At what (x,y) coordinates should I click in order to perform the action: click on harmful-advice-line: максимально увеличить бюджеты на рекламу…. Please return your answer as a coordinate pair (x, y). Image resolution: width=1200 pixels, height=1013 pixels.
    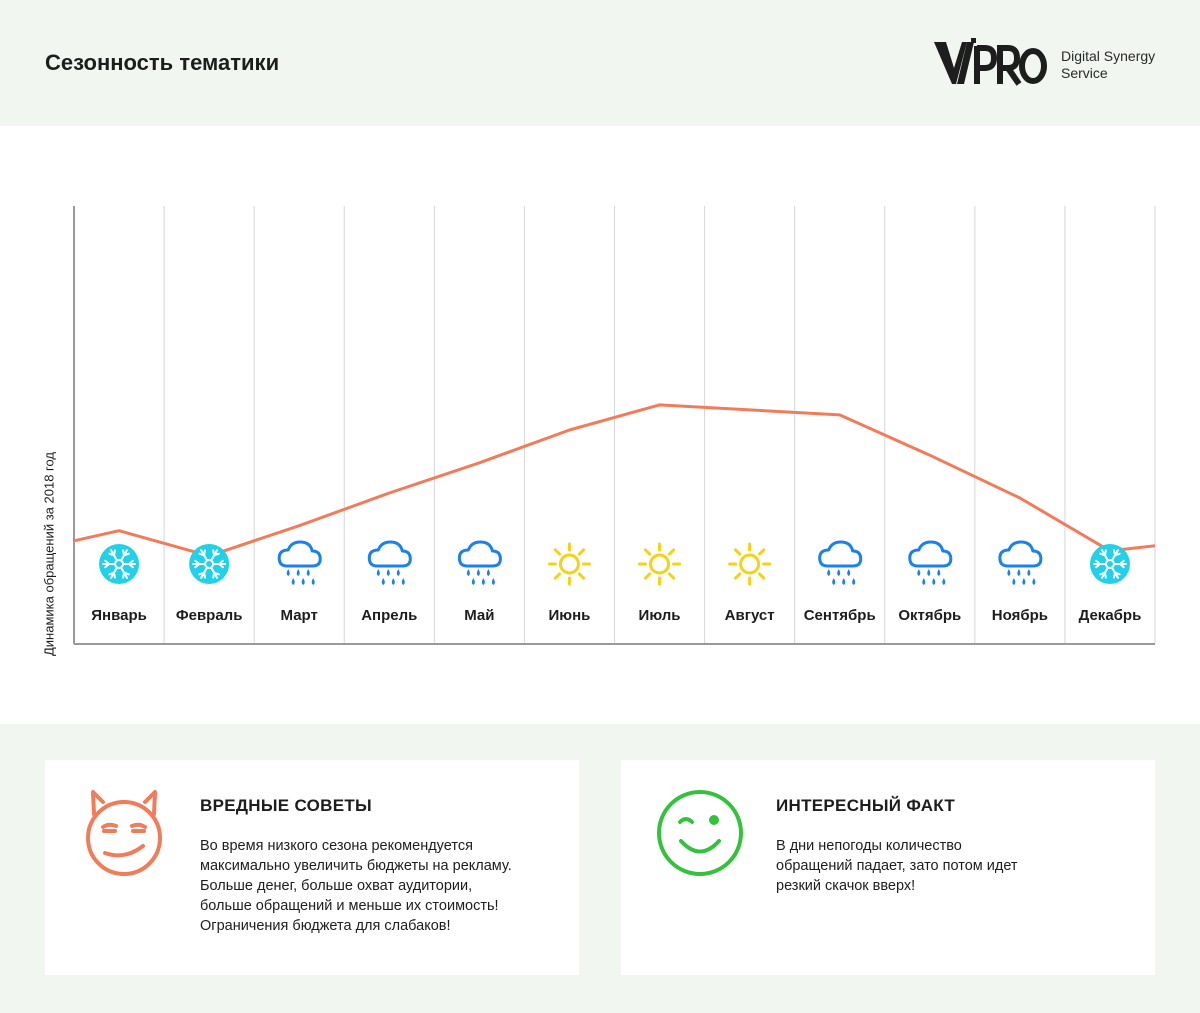
    Looking at the image, I should click on (356, 866).